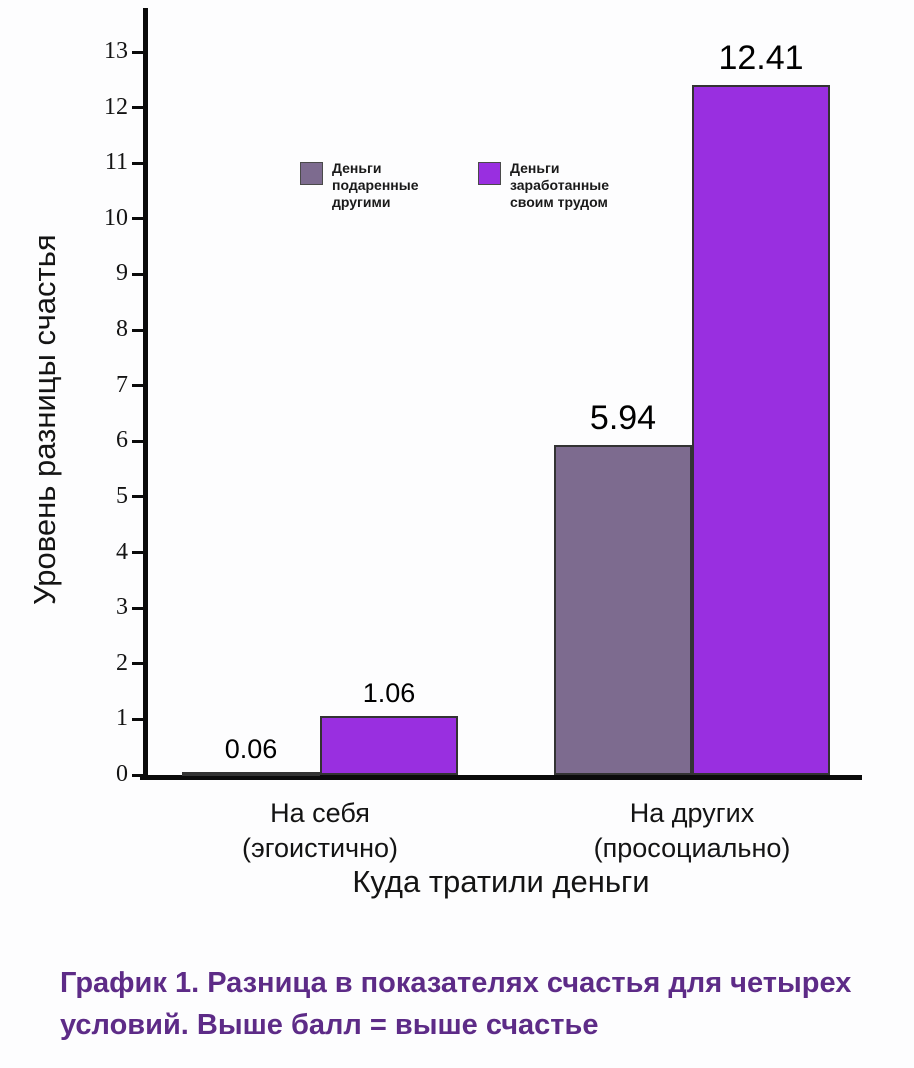 The image size is (914, 1068). Describe the element at coordinates (116, 217) in the screenshot. I see `y-tick-label: 10` at that location.